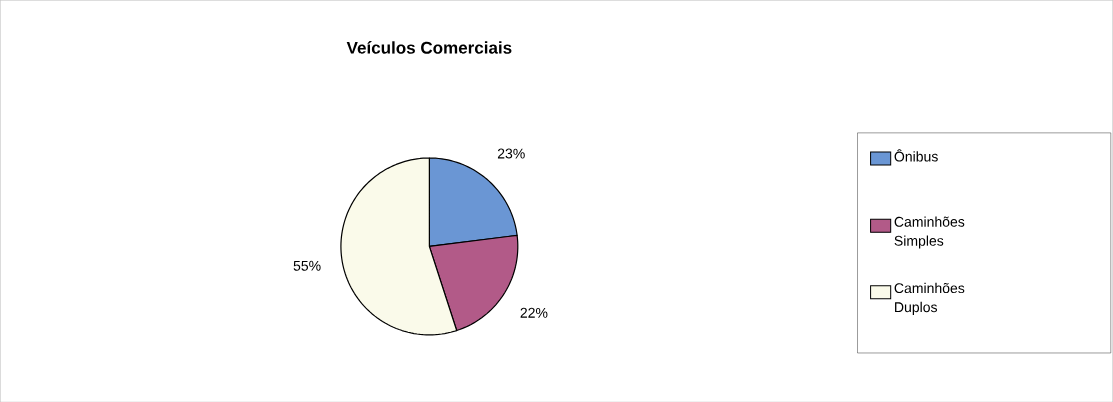  I want to click on data-label: 23%, so click(511, 153).